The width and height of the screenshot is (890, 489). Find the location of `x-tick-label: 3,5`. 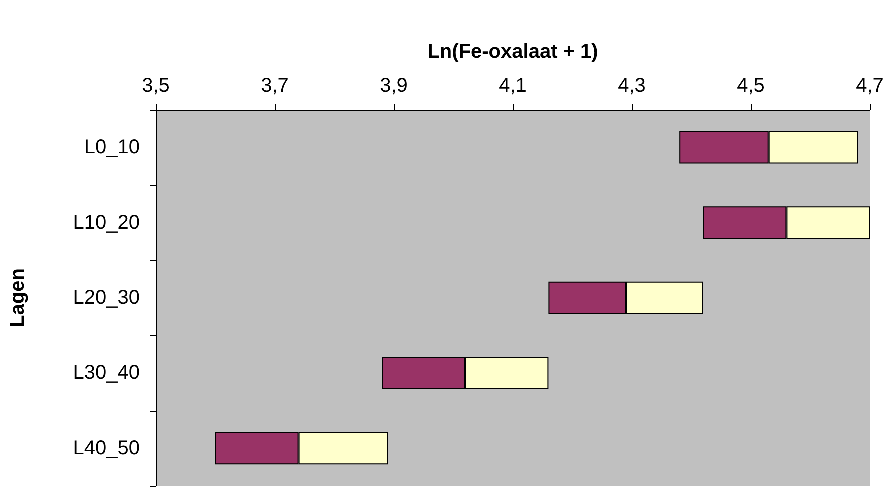

x-tick-label: 3,5 is located at coordinates (156, 86).